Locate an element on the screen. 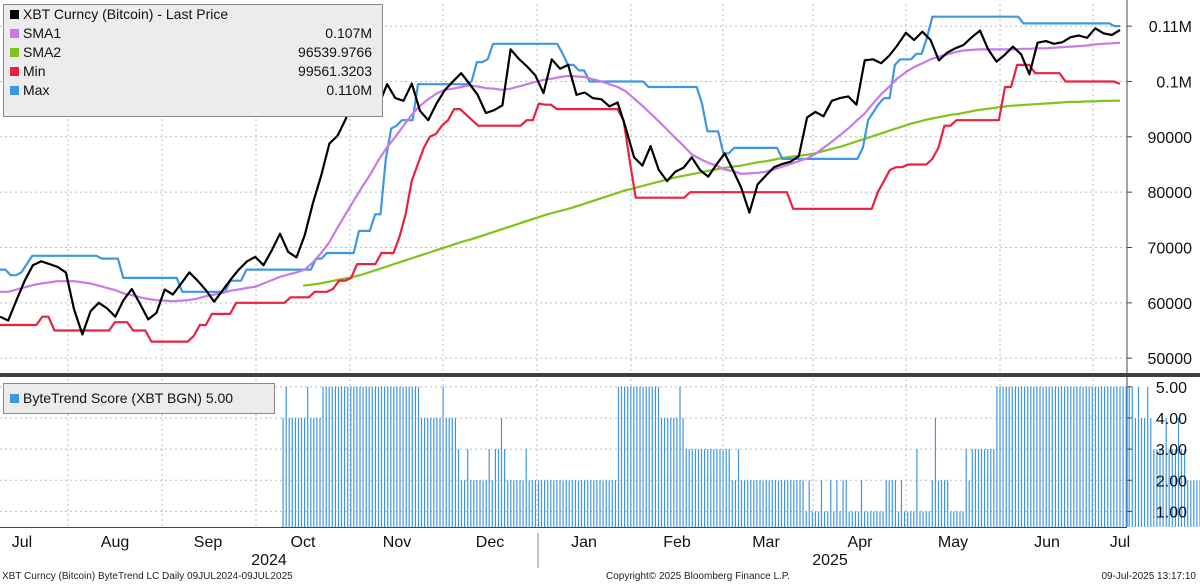 This screenshot has width=1200, height=585. legend-value: 96539.9766 is located at coordinates (335, 52).